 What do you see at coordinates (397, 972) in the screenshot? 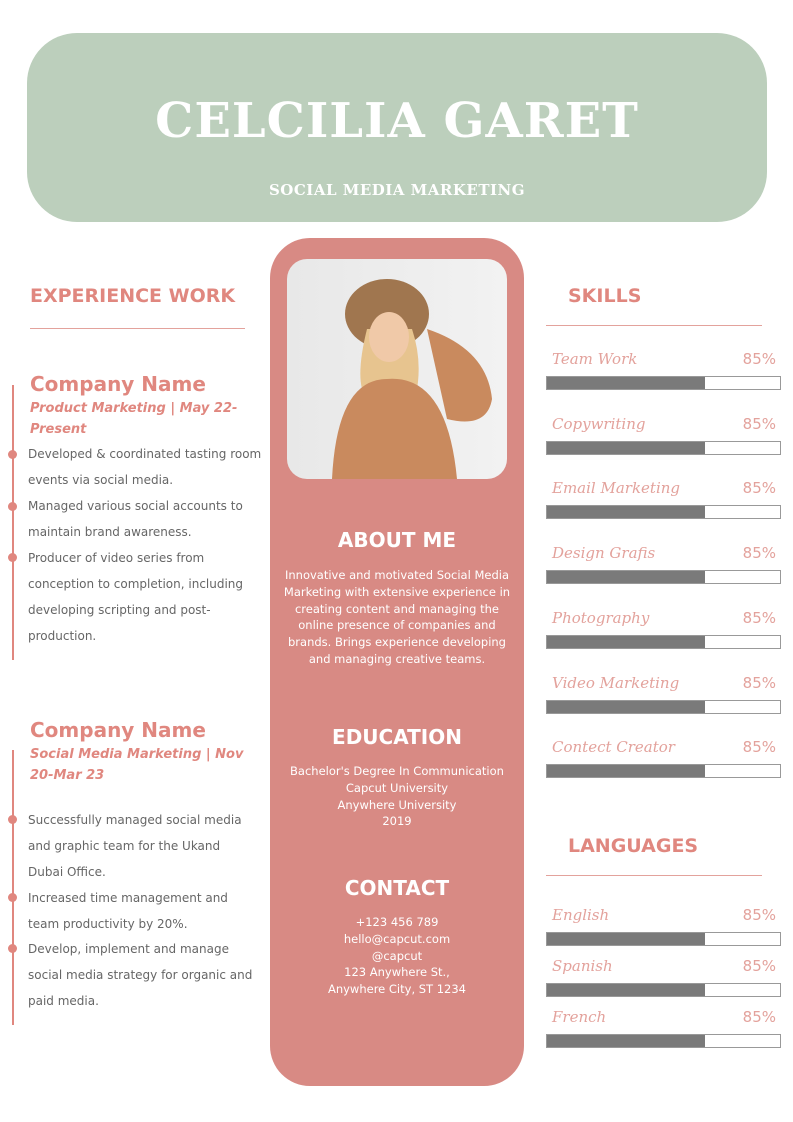
I see `address-line-1: 123 Anywhere St.,` at bounding box center [397, 972].